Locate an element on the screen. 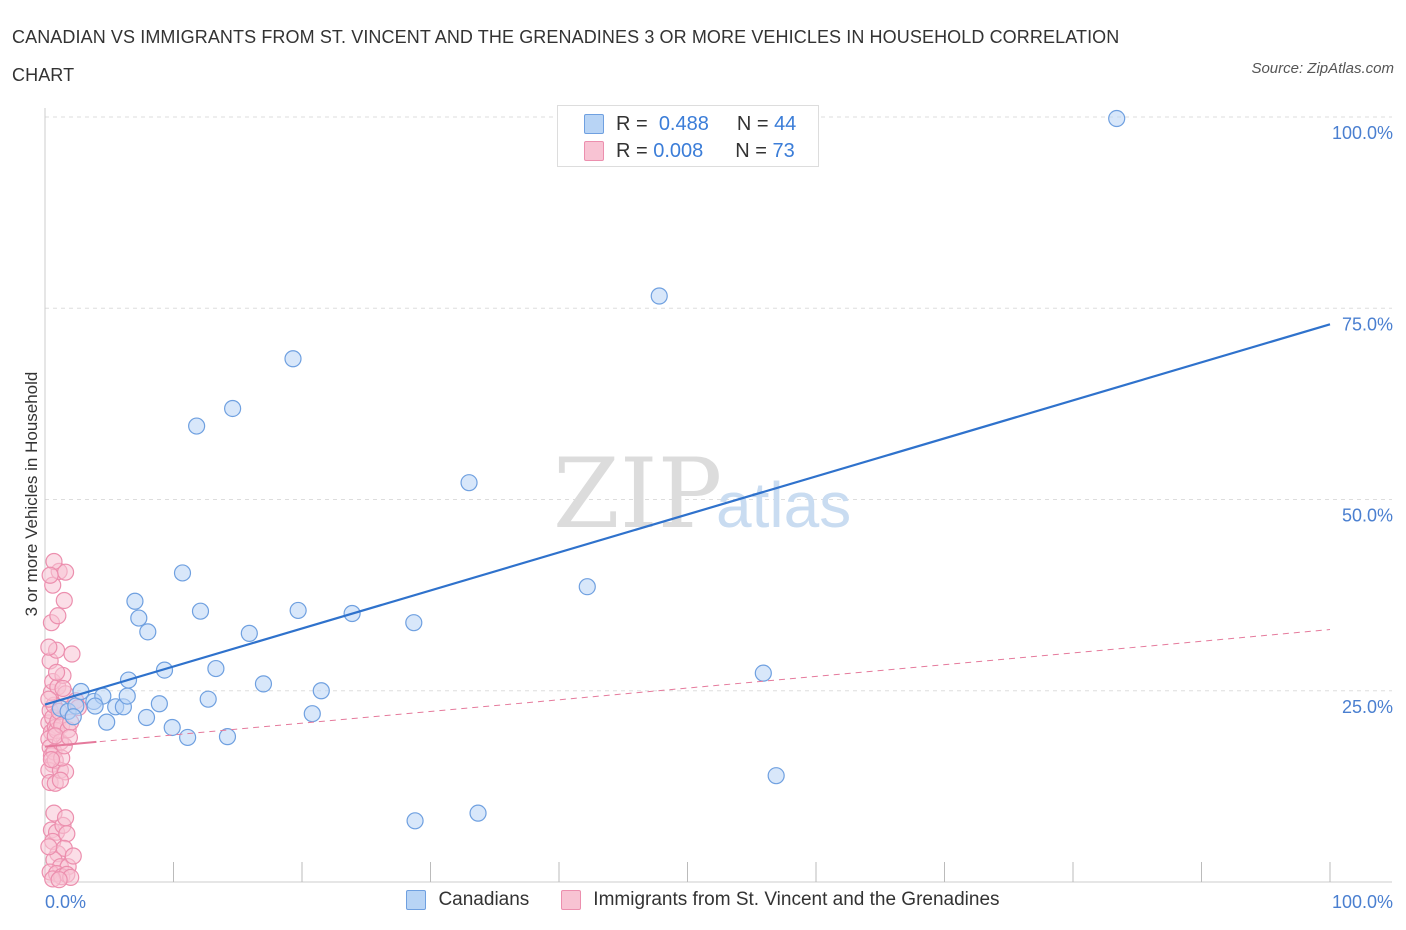  legend-swatch-canadians is located at coordinates (594, 124).